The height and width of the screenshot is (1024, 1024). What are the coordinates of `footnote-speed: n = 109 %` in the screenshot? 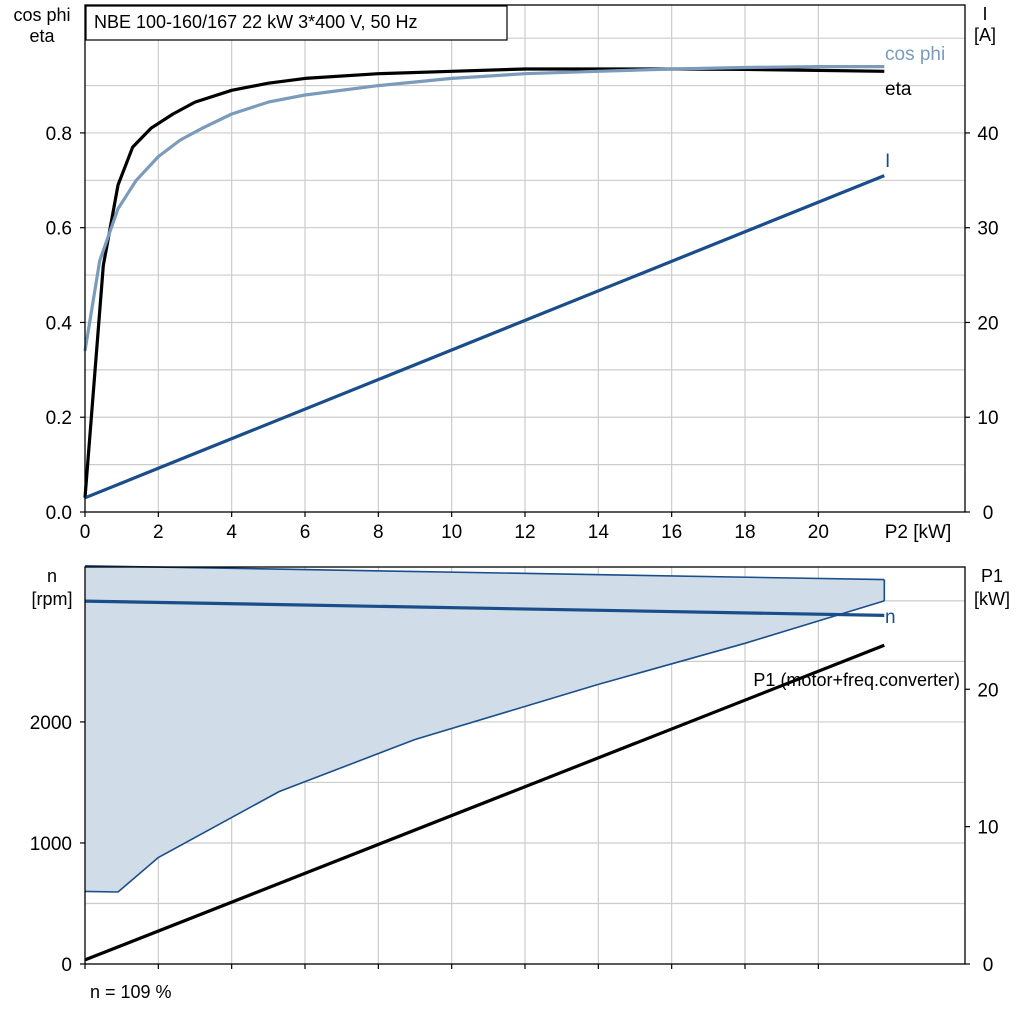 It's located at (131, 992).